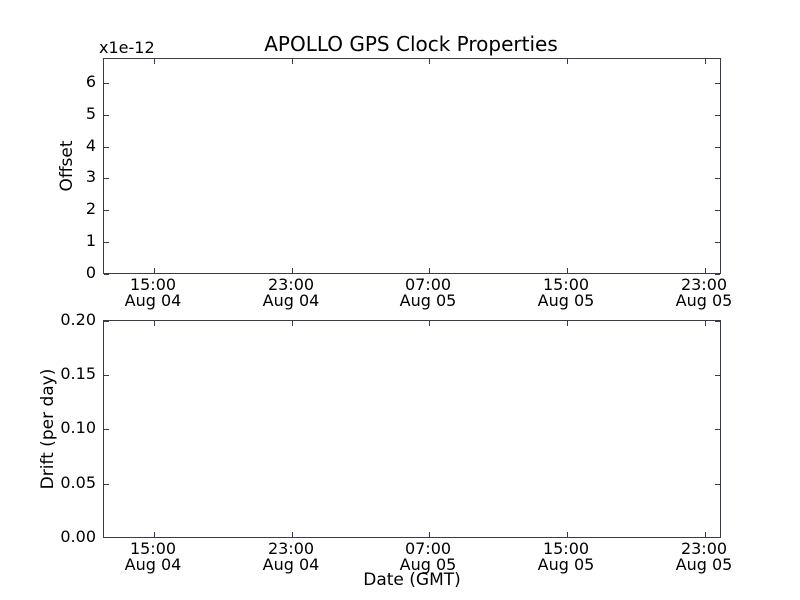 Image resolution: width=800 pixels, height=600 pixels. I want to click on ytick-label: 0.15, so click(78, 373).